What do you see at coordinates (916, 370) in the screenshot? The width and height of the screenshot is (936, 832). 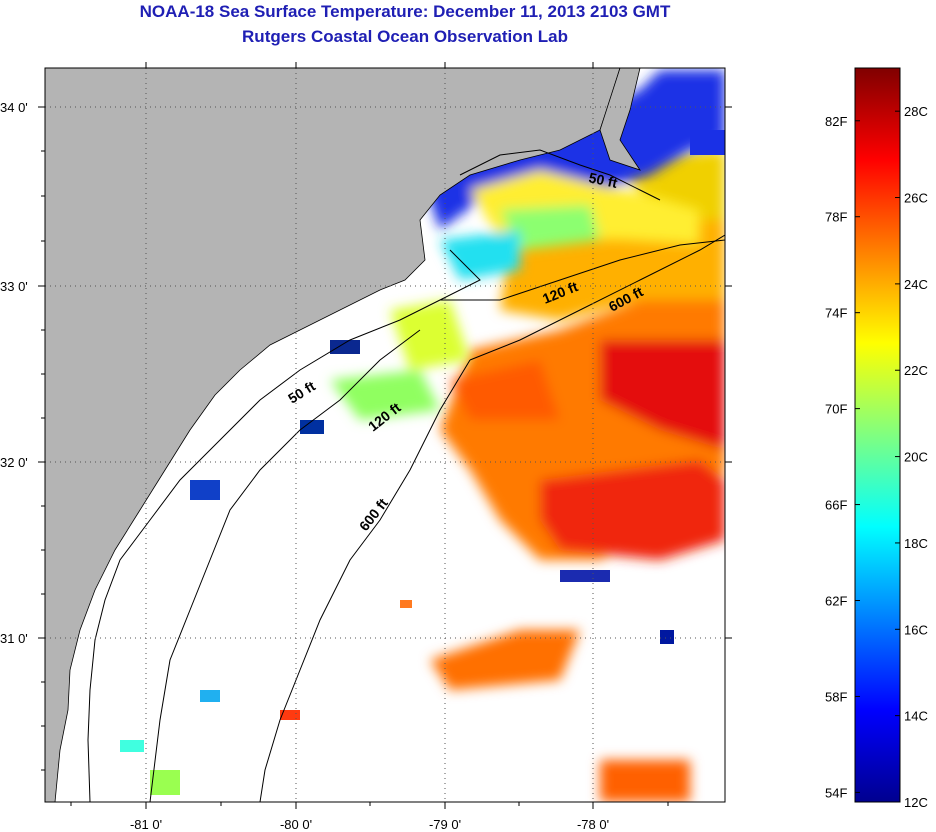 I see `colorbar-label-c: 22C` at bounding box center [916, 370].